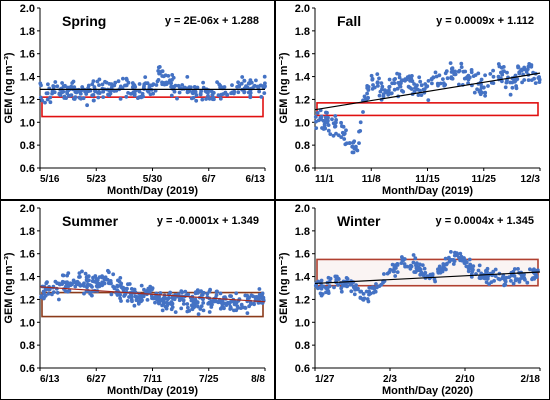  I want to click on trend-equation: y = 0.0009x + 1.112, so click(485, 21).